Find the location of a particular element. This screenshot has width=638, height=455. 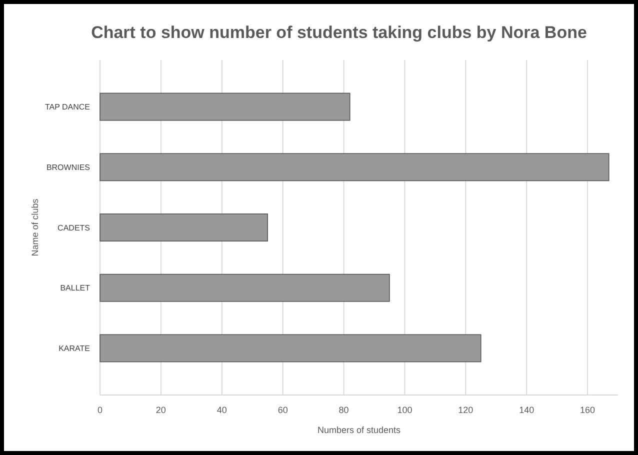

chart-title: Chart to show number of students taking clubs by Nora Bone is located at coordinates (339, 32).